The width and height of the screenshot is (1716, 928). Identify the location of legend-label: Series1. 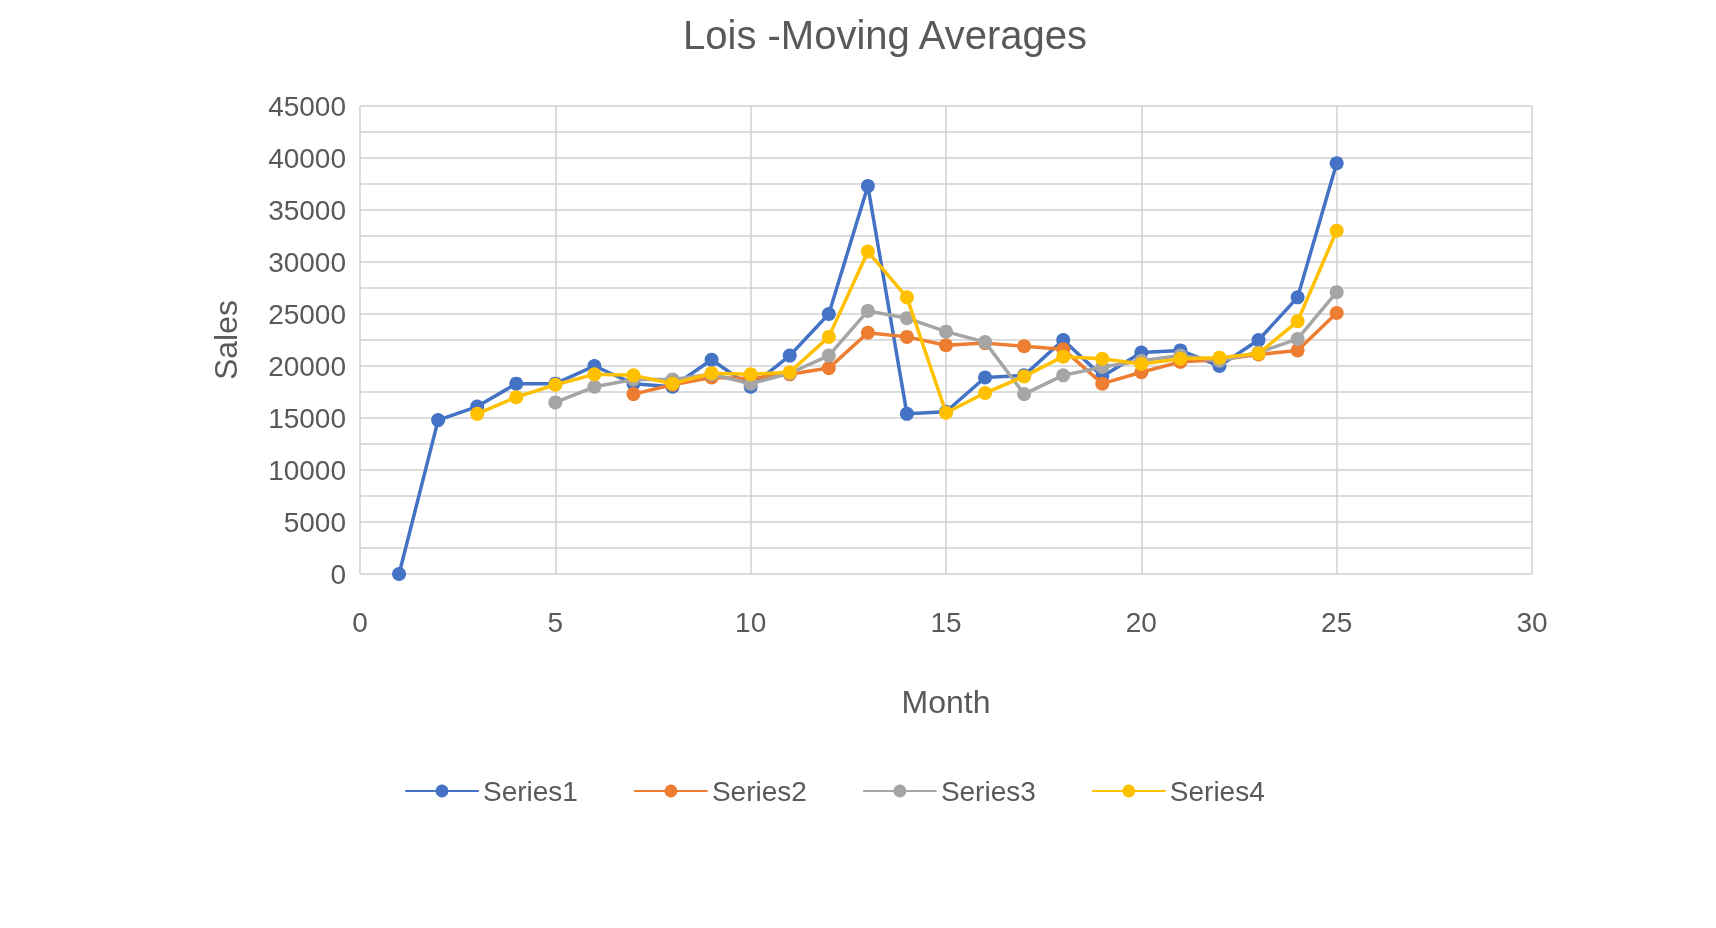
(530, 791).